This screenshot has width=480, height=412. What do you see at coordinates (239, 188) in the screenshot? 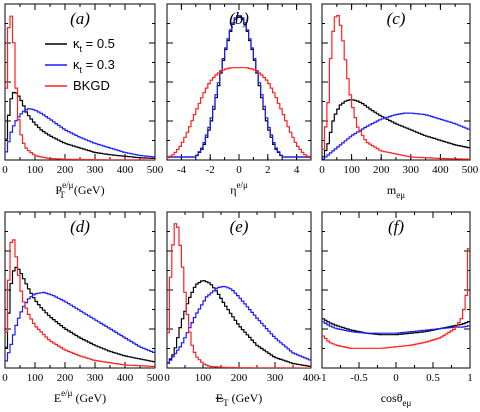
I see `x-axis-label: ηe/μ` at bounding box center [239, 188].